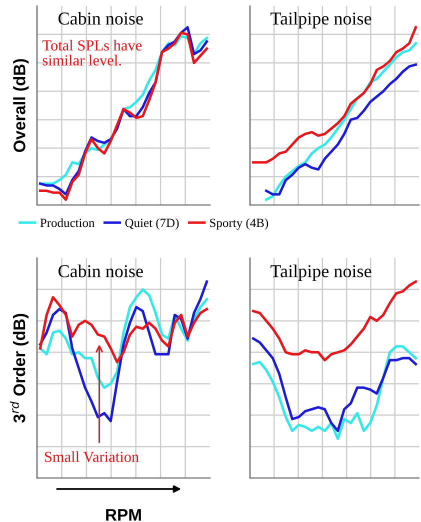 Image resolution: width=421 pixels, height=522 pixels. Describe the element at coordinates (67, 223) in the screenshot. I see `legend-label: Production` at that location.